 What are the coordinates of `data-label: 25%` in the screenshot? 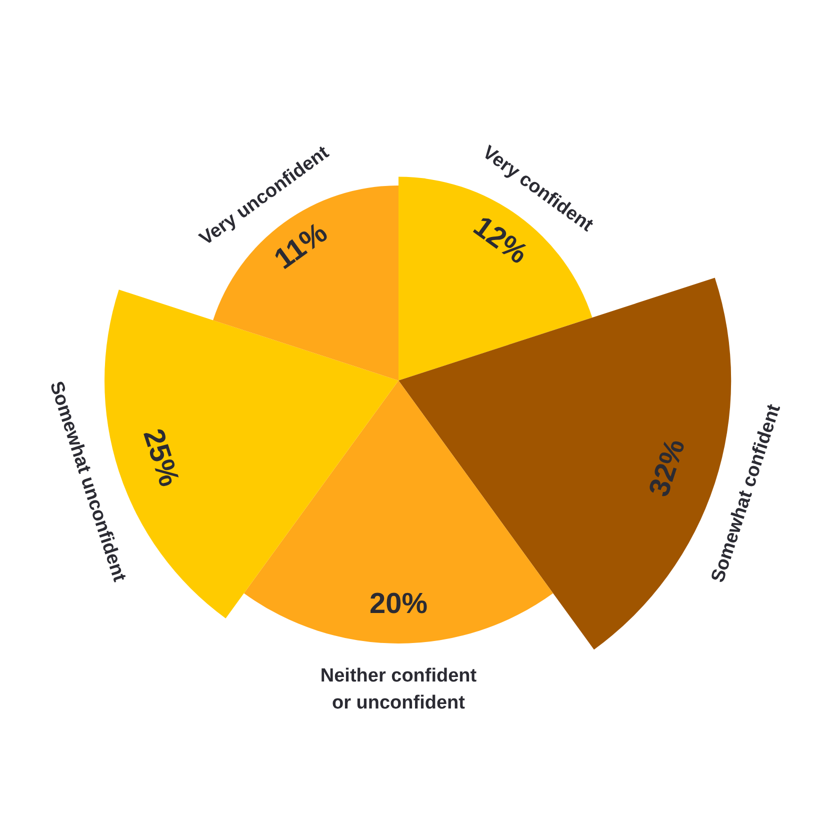 It's located at (161, 457).